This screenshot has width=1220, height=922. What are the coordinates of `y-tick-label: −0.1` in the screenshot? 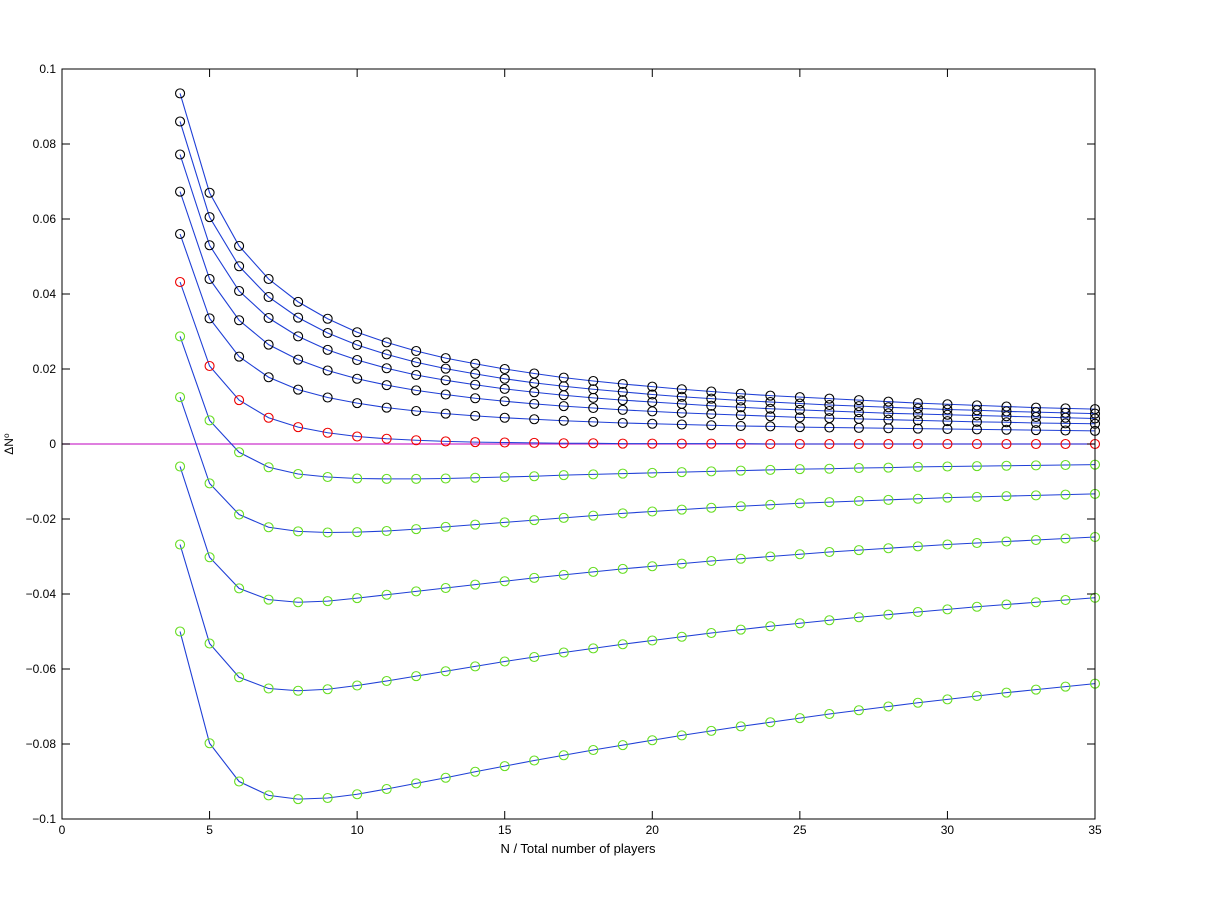 It's located at (44, 819).